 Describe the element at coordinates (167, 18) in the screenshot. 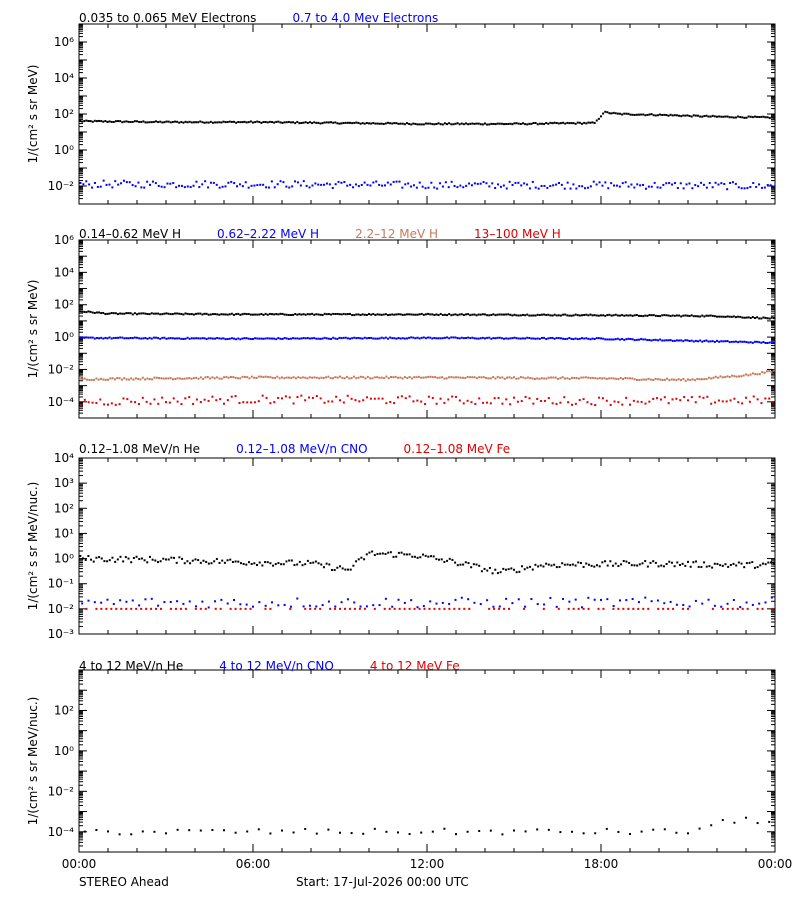

I see `legend-entry: 0.035 to 0.065 MeV Electrons` at that location.